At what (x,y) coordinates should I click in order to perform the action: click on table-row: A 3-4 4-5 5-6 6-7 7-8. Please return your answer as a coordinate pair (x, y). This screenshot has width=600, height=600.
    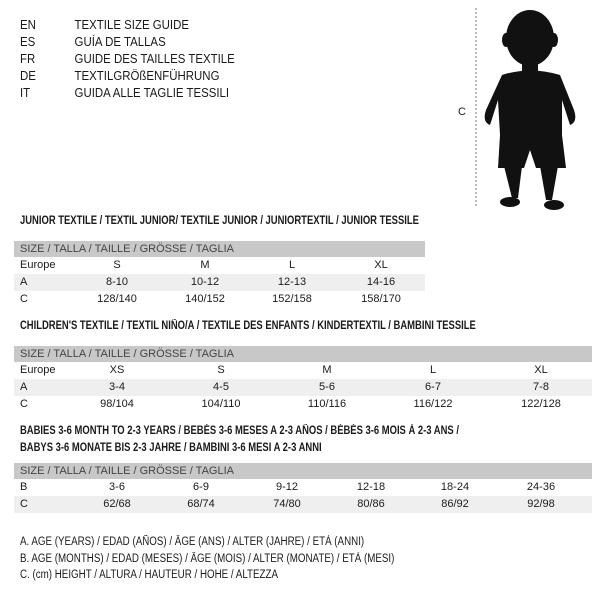
    Looking at the image, I should click on (303, 387).